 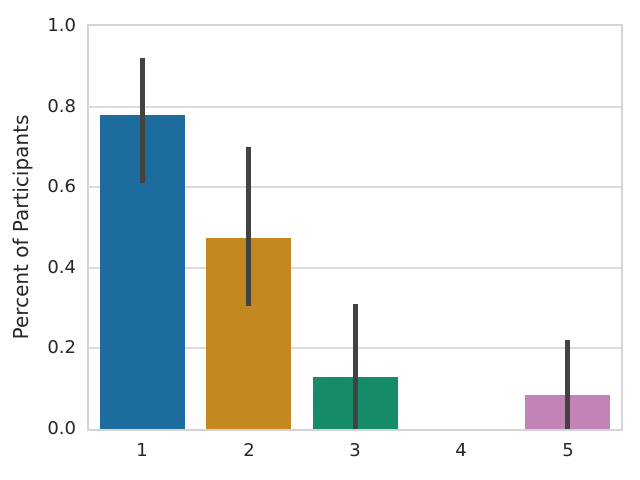 I want to click on x-tick-label: 1, so click(x=142, y=450).